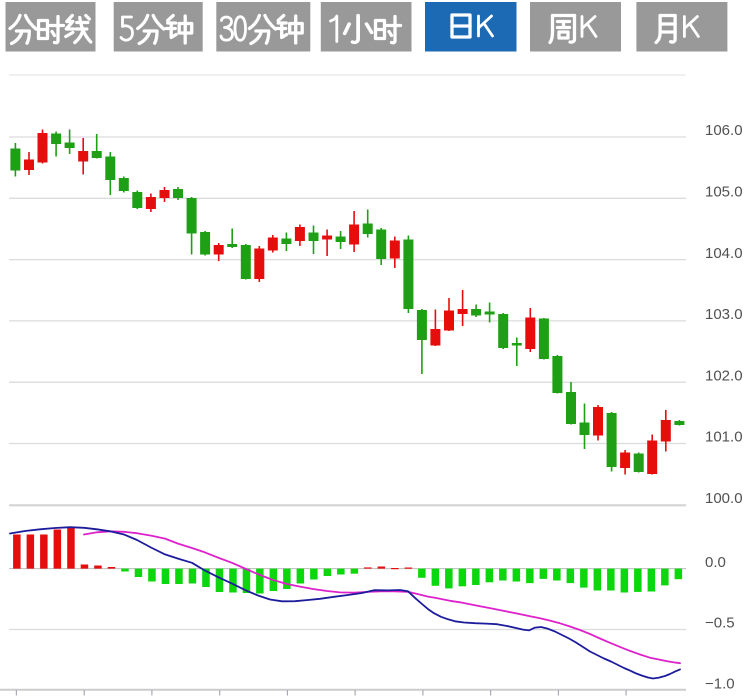 Image resolution: width=754 pixels, height=696 pixels. I want to click on svg-text: −0.5, so click(720, 623).